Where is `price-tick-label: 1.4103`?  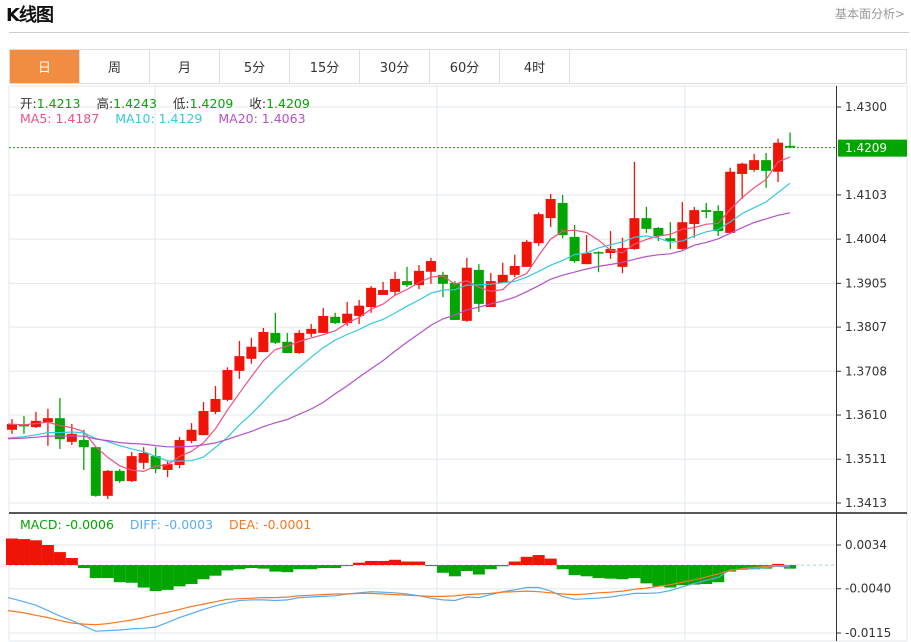 price-tick-label: 1.4103 is located at coordinates (866, 195).